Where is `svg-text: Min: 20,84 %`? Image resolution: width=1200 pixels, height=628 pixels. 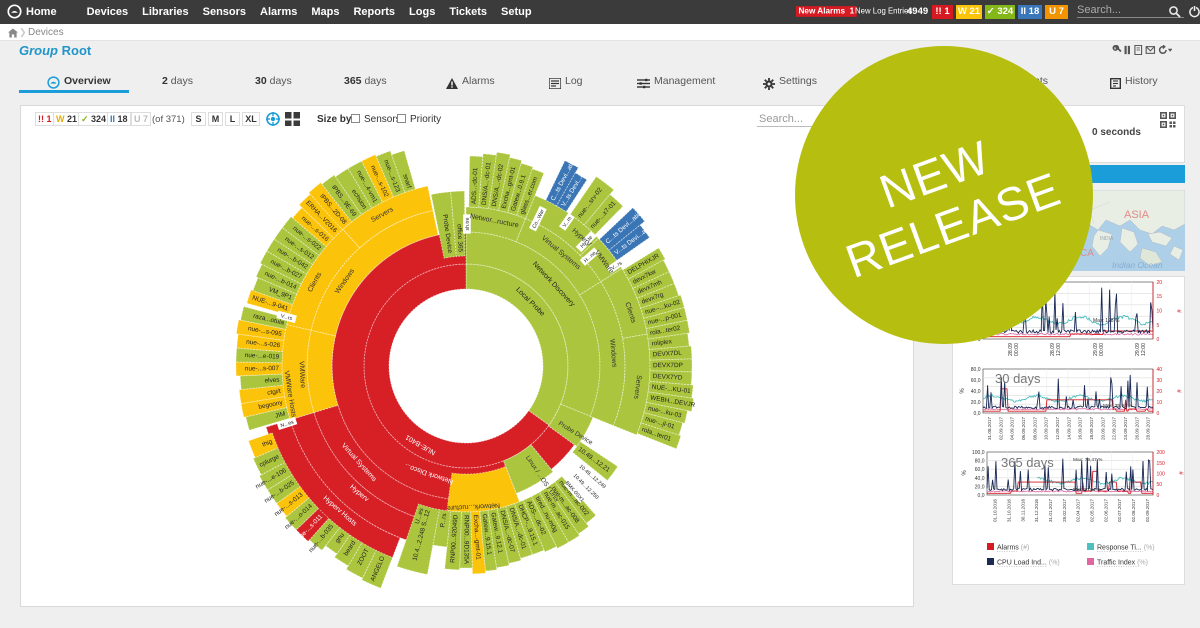
svg-text: Min: 20,84 % is located at coordinates (1087, 490).